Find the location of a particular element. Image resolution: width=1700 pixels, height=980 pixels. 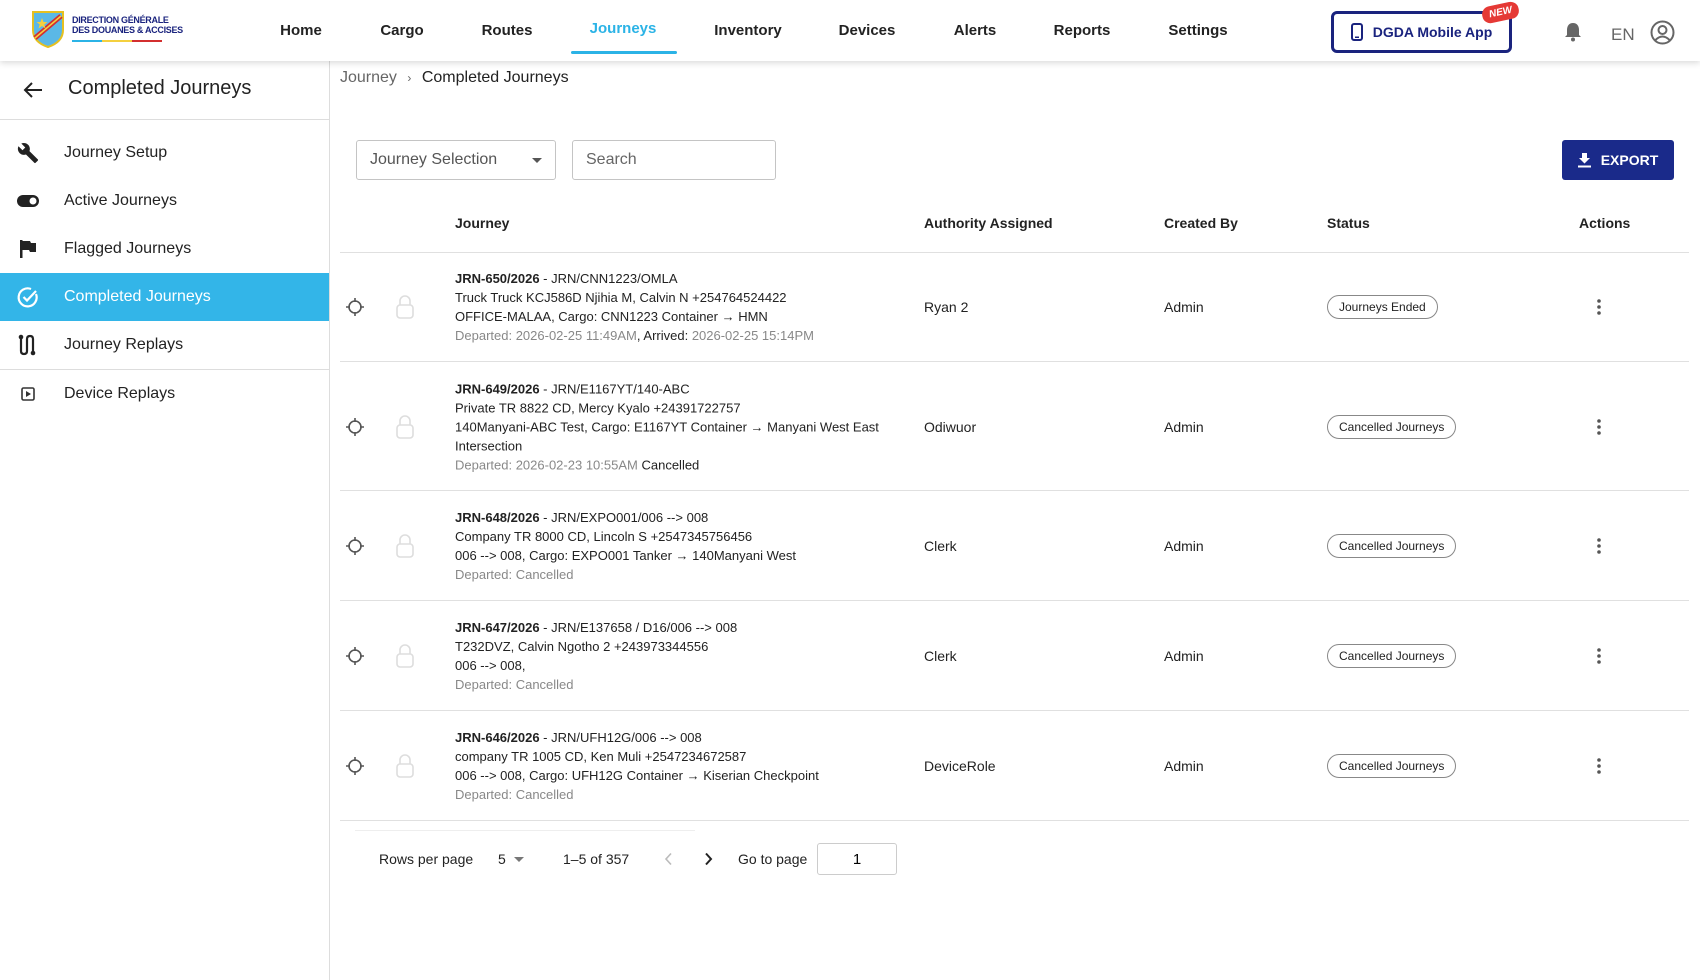

col-actions: Actions is located at coordinates (1605, 223).